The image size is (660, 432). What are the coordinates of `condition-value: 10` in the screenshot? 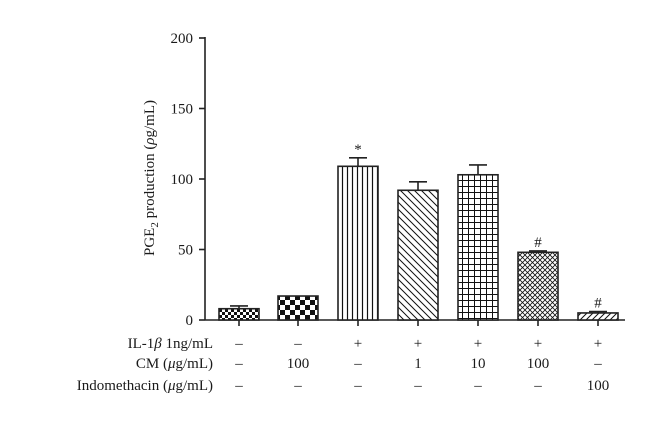 It's located at (478, 364).